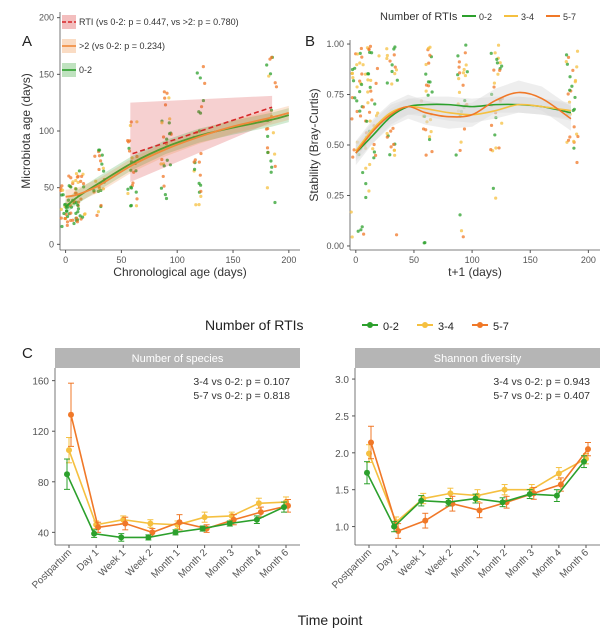 This screenshot has width=612, height=631. What do you see at coordinates (241, 396) in the screenshot?
I see `p-value-annotation: 5-7 vs 0-2: p = 0.818` at bounding box center [241, 396].